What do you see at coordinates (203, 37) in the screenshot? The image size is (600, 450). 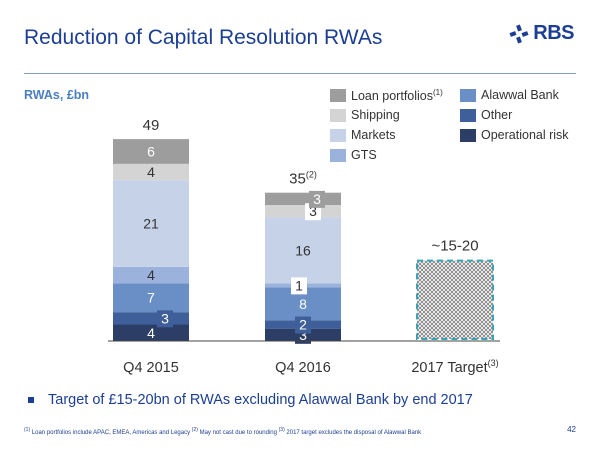 I see `page-title: Reduction of Capital Resolution RWAs` at bounding box center [203, 37].